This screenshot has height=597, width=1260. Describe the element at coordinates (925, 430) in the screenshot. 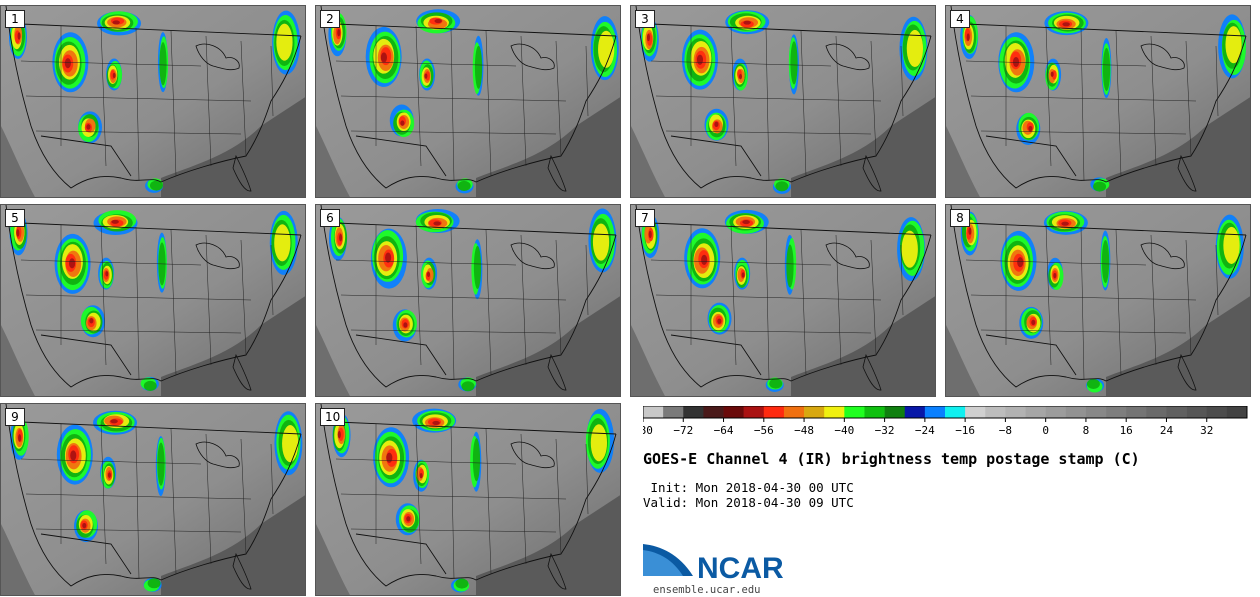

I see `colorbar-tick-label: −24` at that location.